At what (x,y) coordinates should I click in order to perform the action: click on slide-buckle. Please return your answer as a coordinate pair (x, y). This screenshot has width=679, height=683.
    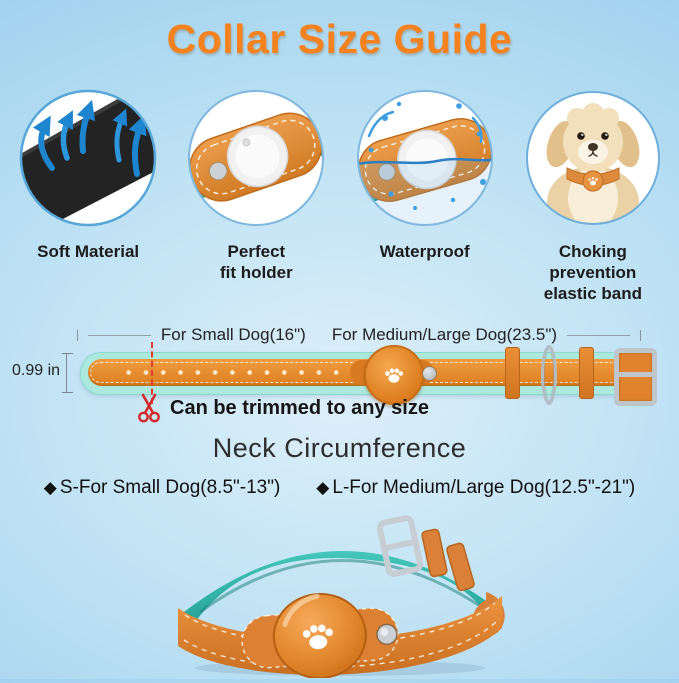
    Looking at the image, I should click on (400, 546).